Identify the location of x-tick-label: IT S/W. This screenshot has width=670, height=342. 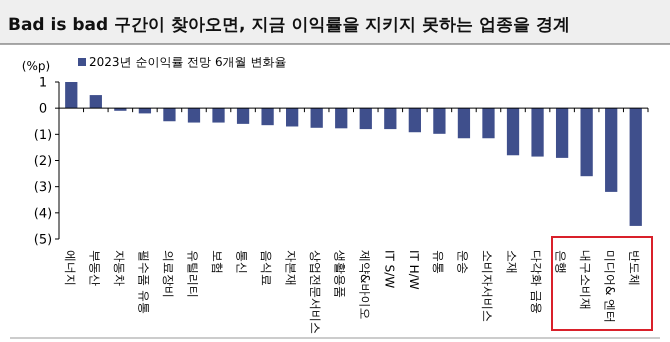
(389, 269).